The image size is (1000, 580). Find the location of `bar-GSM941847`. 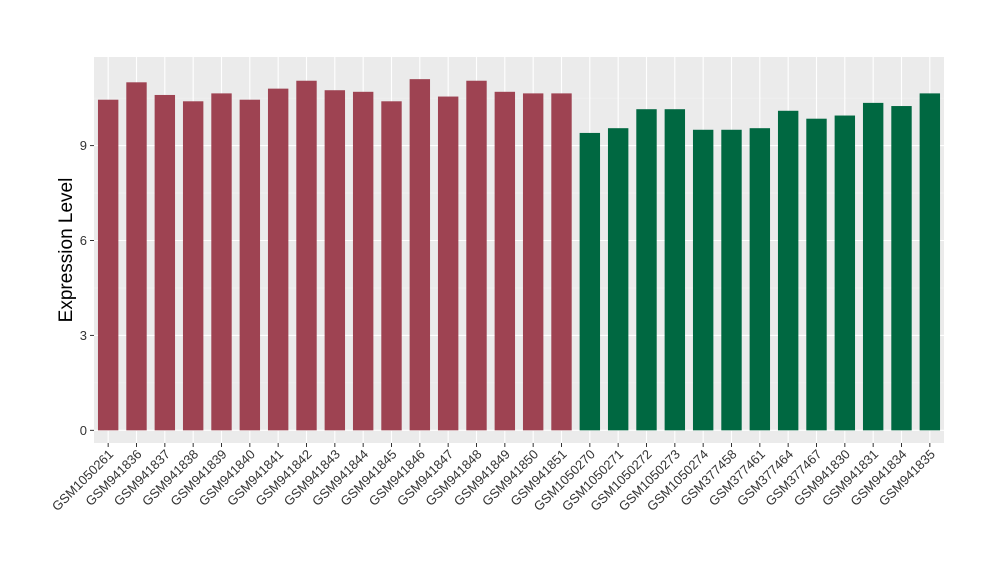

bar-GSM941847 is located at coordinates (448, 263).